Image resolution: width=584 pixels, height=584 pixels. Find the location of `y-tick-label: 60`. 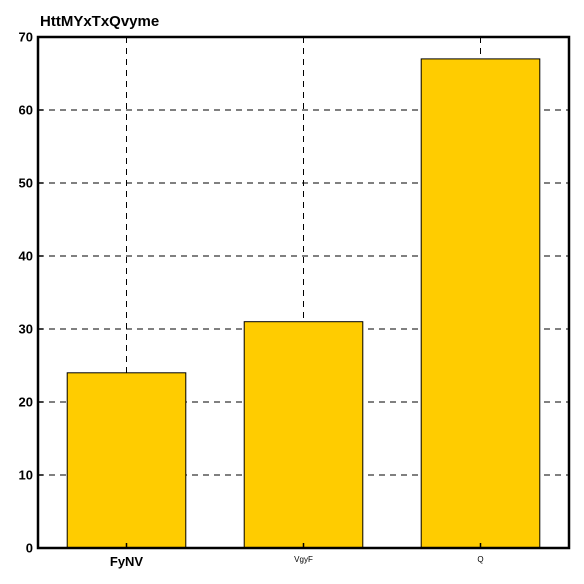

y-tick-label: 60 is located at coordinates (26, 110).